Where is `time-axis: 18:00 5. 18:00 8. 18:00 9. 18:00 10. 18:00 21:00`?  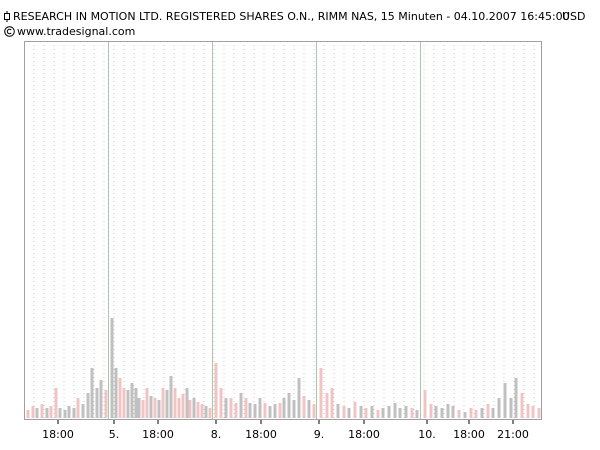 time-axis: 18:00 5. 18:00 8. 18:00 9. 18:00 10. 18:00 21:00 is located at coordinates (285, 430).